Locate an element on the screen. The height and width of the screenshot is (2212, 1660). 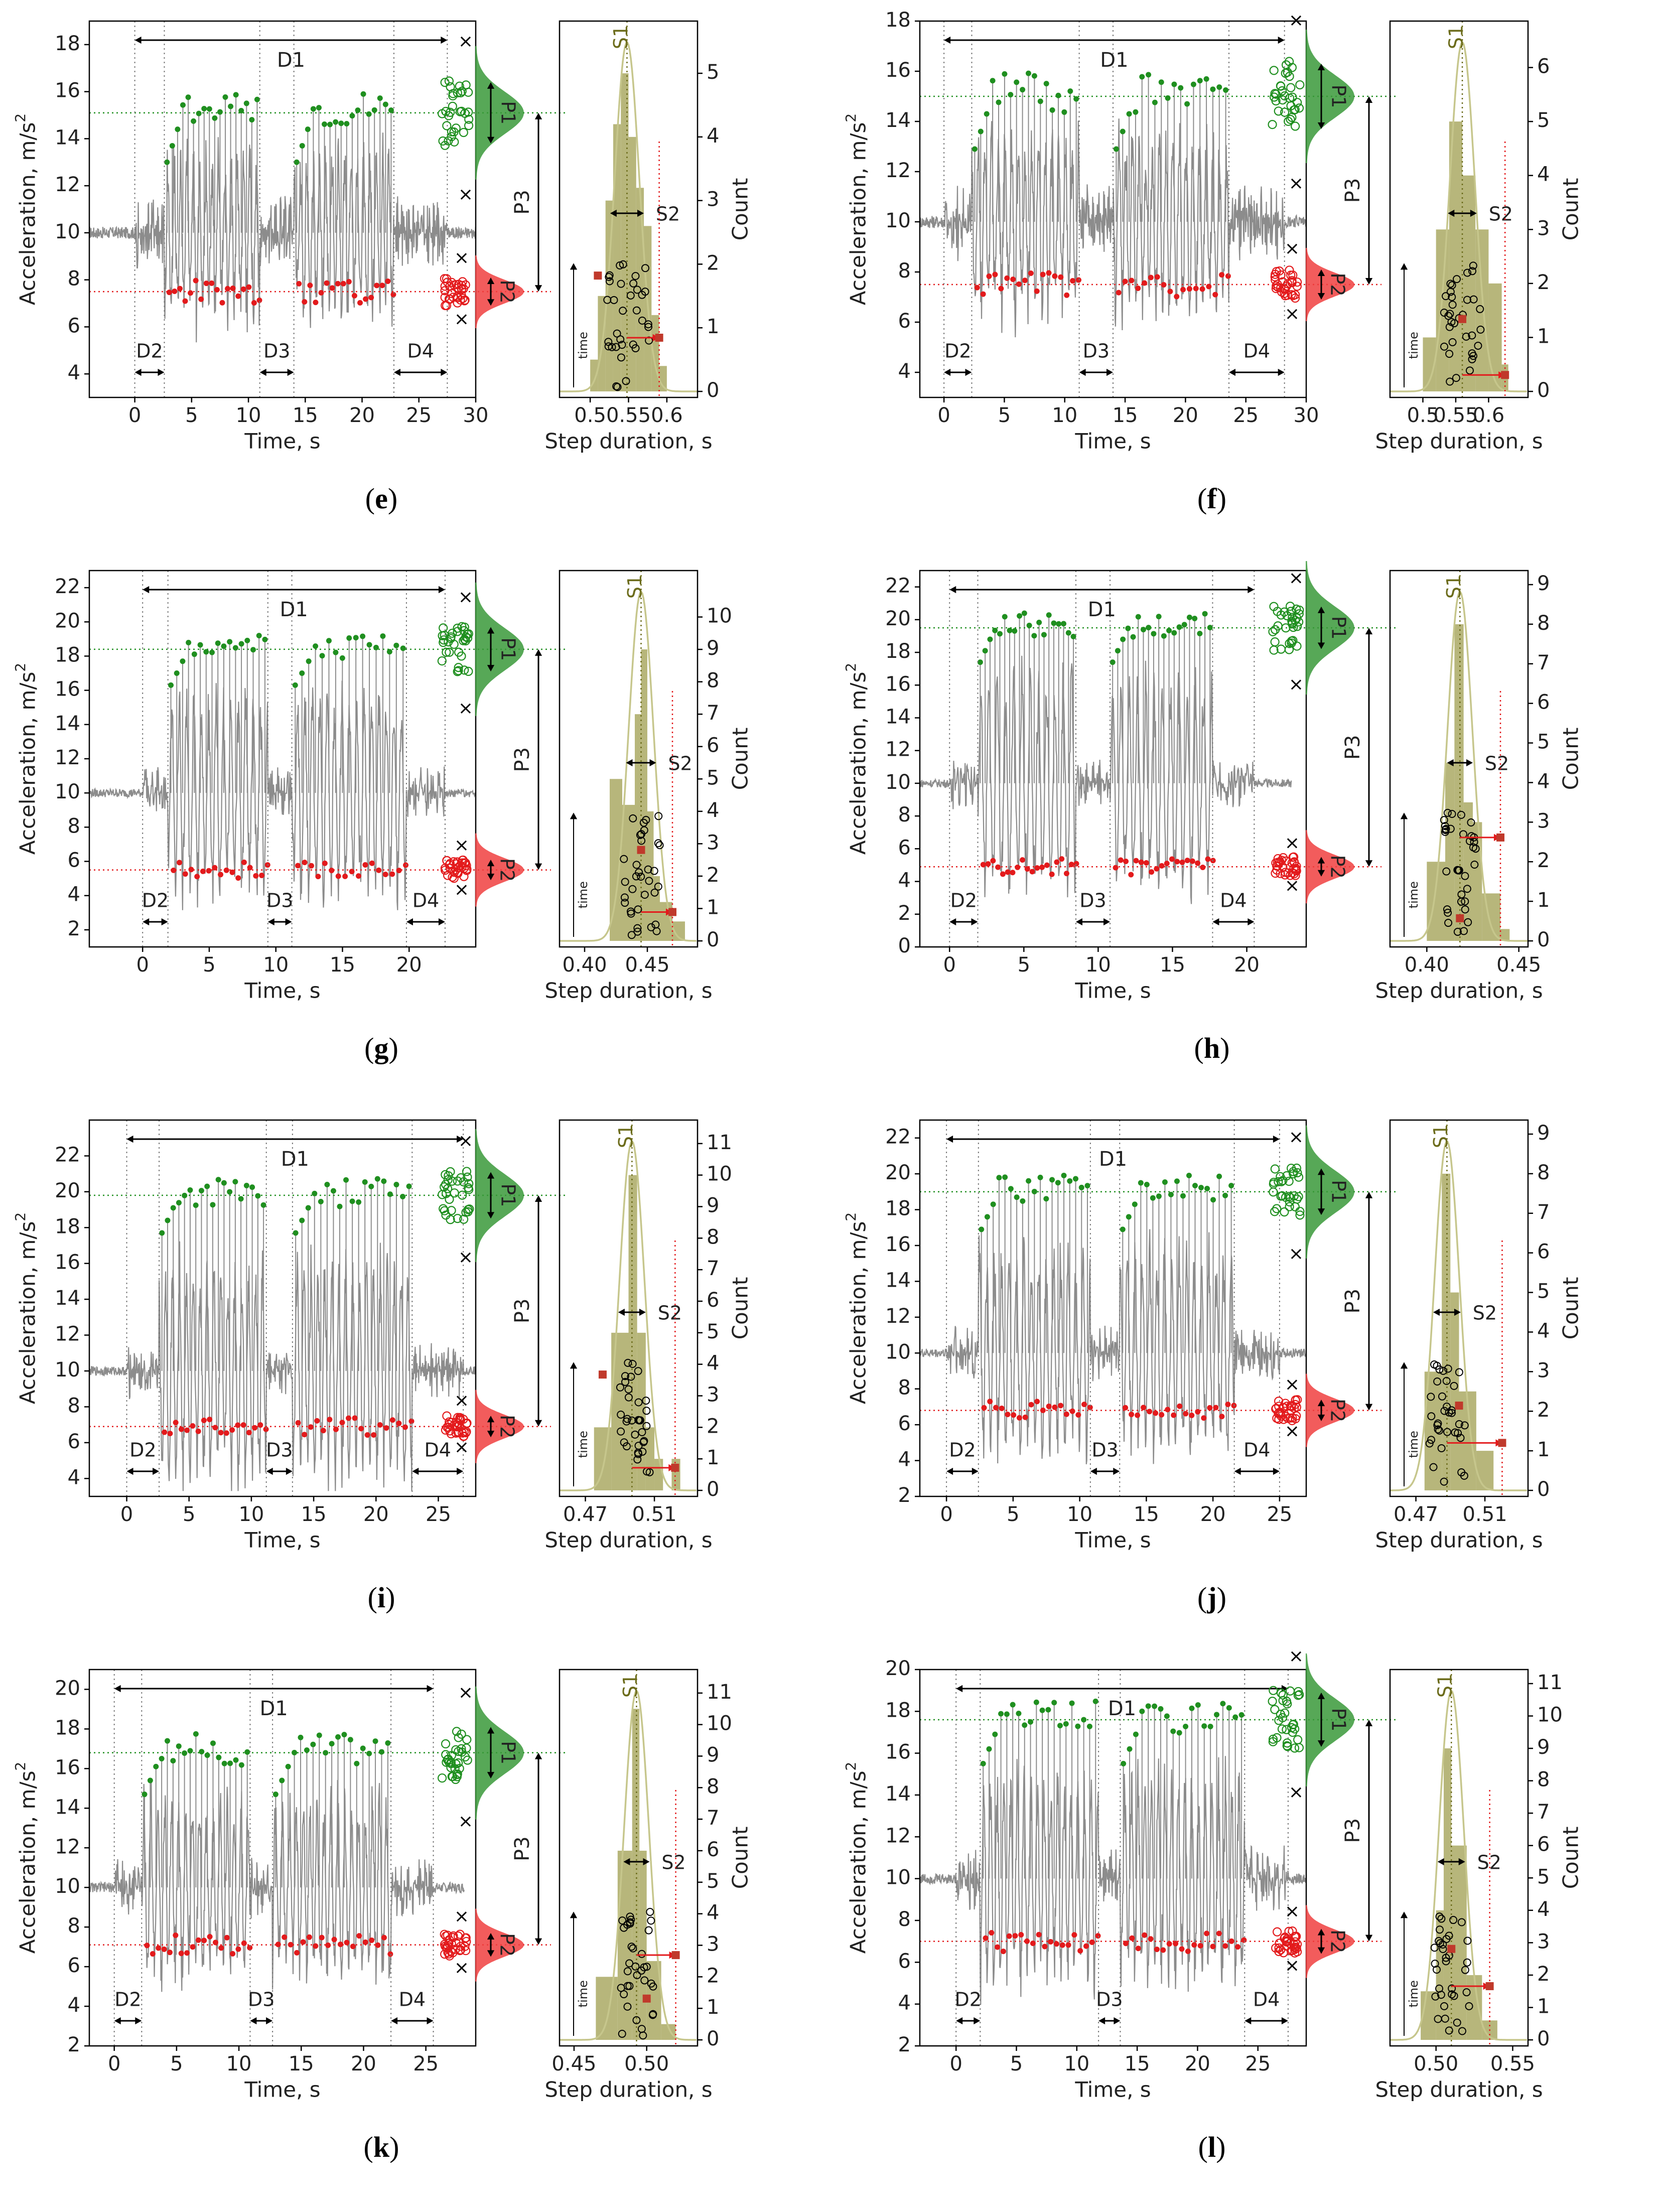
time-axis-label: Time, s is located at coordinates (1113, 2090).